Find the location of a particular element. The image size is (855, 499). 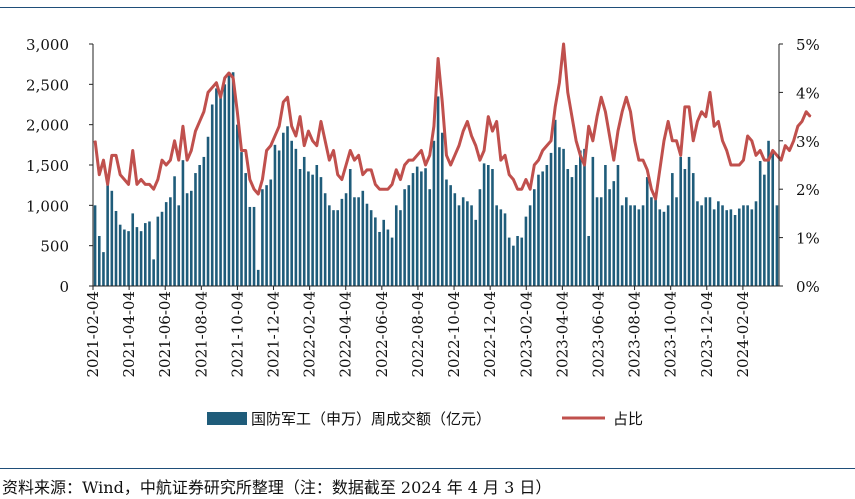

legend: 国防军工（申万）周成交额（亿元） 占比 is located at coordinates (425, 419).